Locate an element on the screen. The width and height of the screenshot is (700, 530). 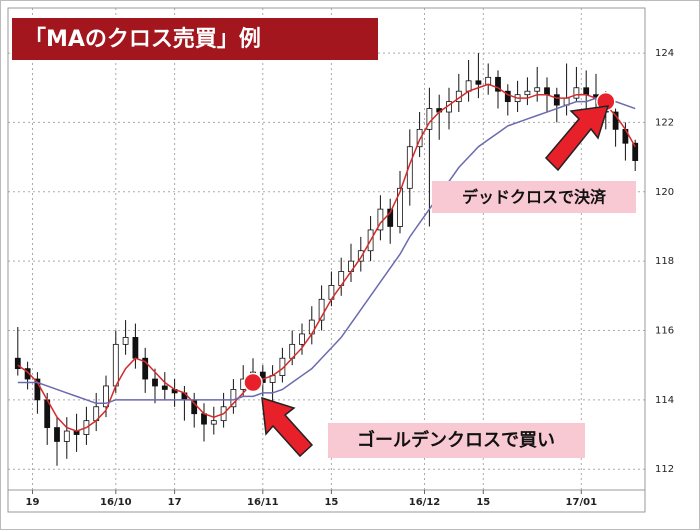
y-tick-label: 112 is located at coordinates (664, 469).